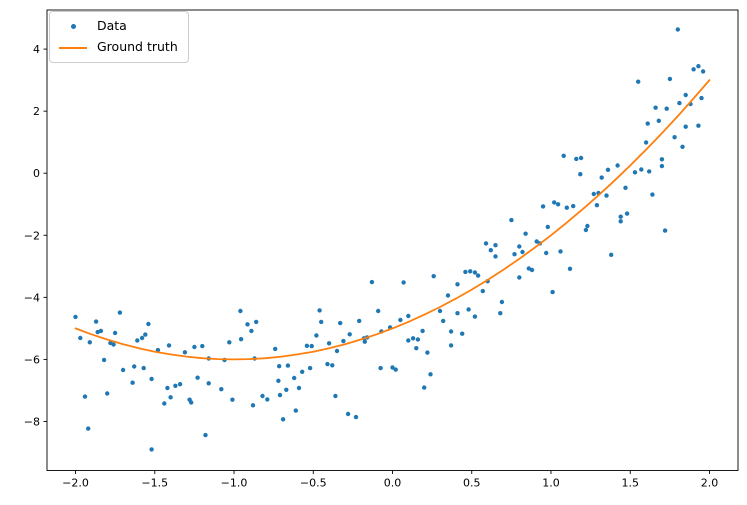 Image resolution: width=747 pixels, height=505 pixels. What do you see at coordinates (137, 47) in the screenshot?
I see `legend-label-ground-truth: Ground truth` at bounding box center [137, 47].